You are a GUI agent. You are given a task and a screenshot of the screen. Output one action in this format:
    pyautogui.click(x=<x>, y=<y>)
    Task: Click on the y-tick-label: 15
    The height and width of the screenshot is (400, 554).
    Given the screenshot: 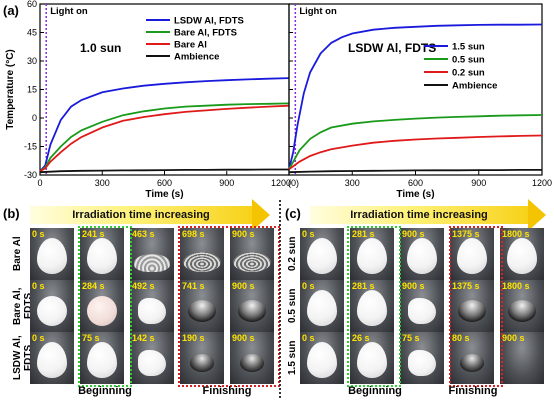 What is the action you would take?
    pyautogui.click(x=32, y=90)
    